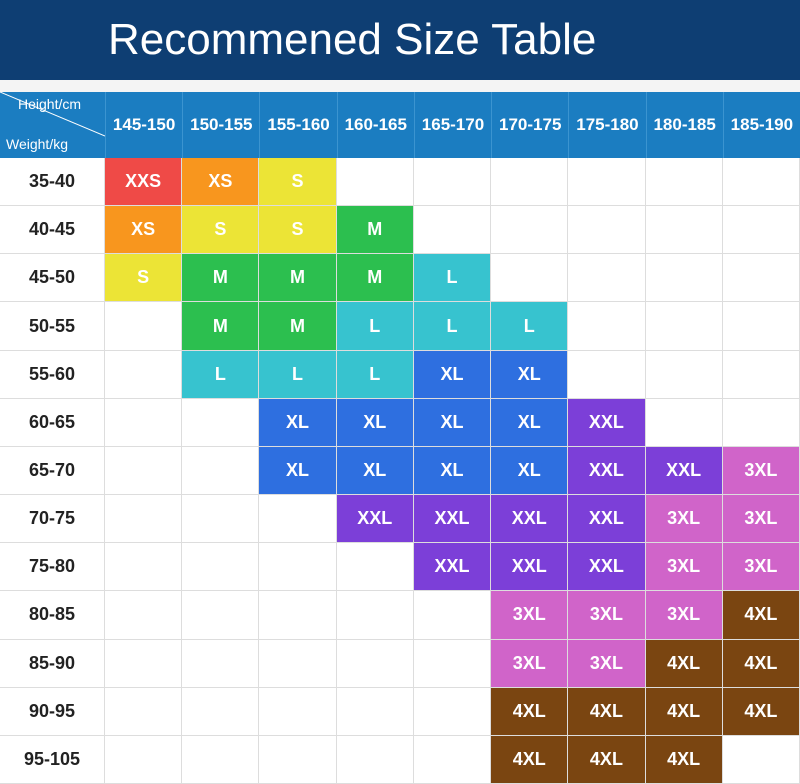  What do you see at coordinates (400, 40) in the screenshot?
I see `title: Recommened Size Table` at bounding box center [400, 40].